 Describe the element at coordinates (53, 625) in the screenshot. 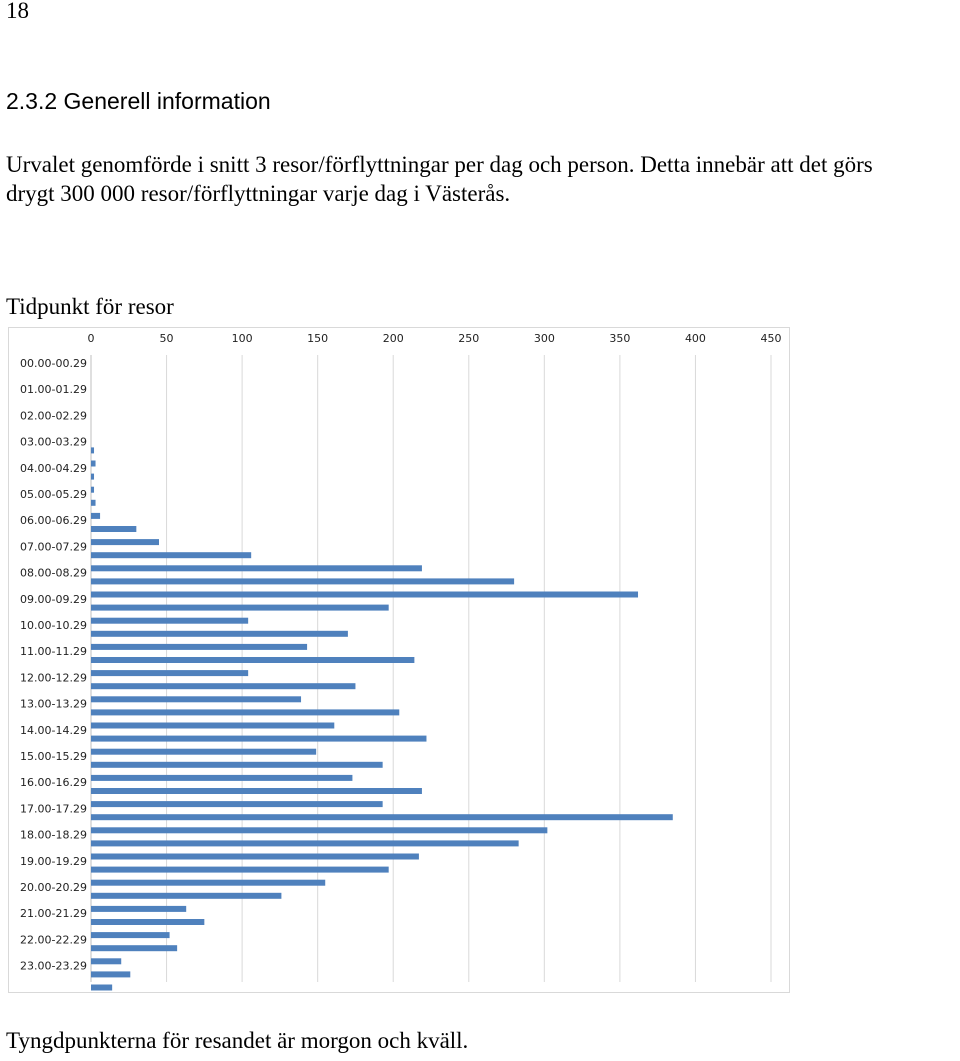

I see `category-label: 10.00-10.29` at that location.